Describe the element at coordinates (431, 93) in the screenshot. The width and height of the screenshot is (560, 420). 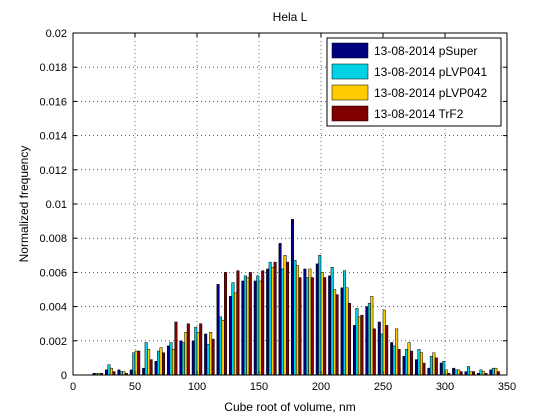
I see `legend-label: 13-08-2014 pLVP042` at that location.